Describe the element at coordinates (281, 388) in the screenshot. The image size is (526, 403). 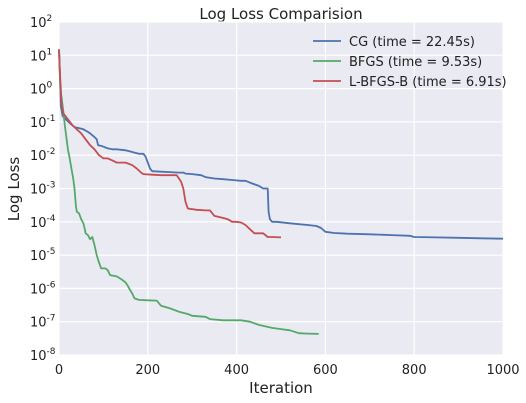
I see `x-axis-label: Iteration` at that location.